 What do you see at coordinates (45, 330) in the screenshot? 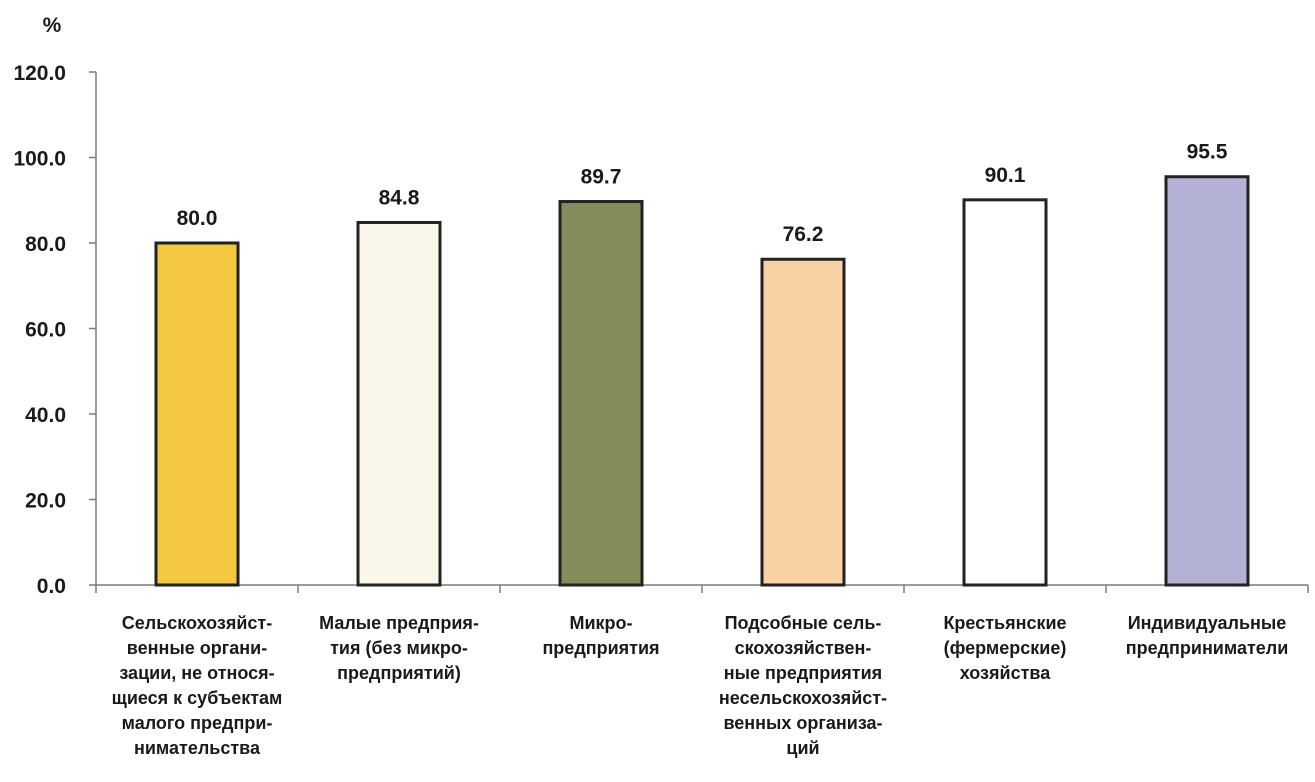
I see `y-tick-label: 60.0` at bounding box center [45, 330].